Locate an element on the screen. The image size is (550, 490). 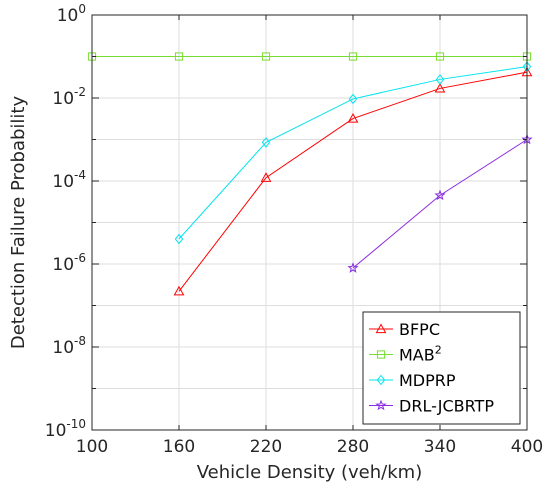
legend-entry: MAB2 is located at coordinates (405, 354).